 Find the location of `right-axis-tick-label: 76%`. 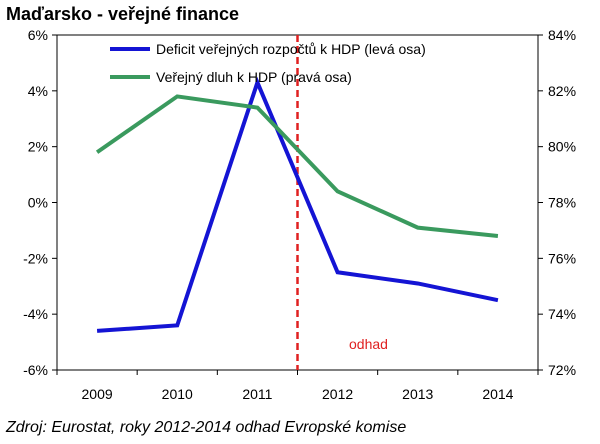

right-axis-tick-label: 76% is located at coordinates (562, 258).